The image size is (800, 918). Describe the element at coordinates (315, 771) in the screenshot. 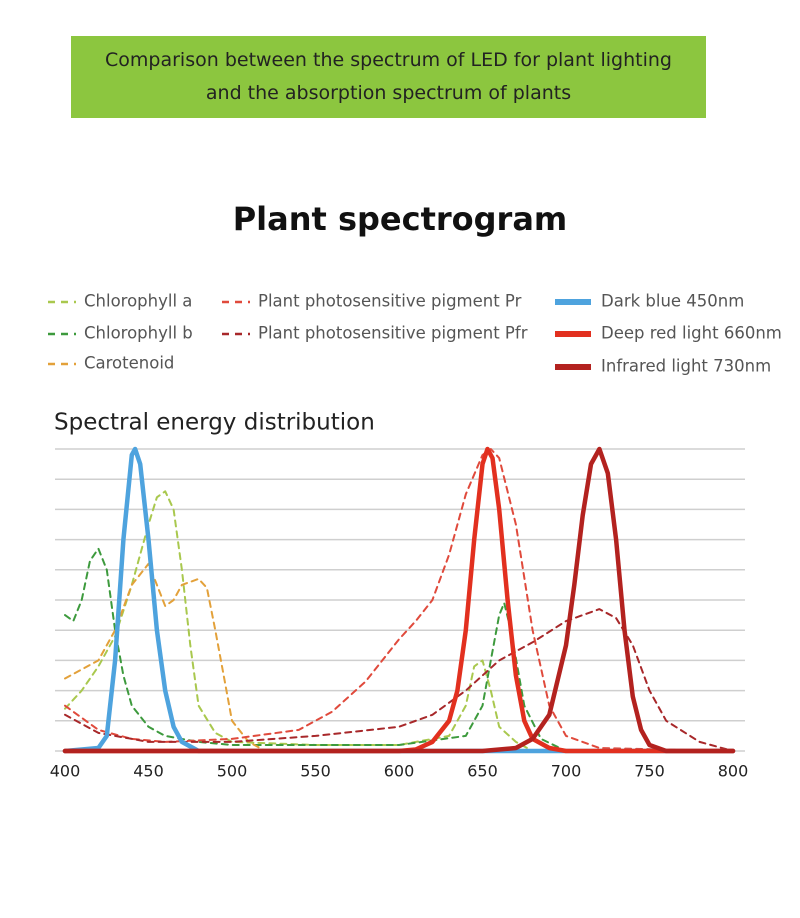

I see `x-tick-label: 550` at that location.